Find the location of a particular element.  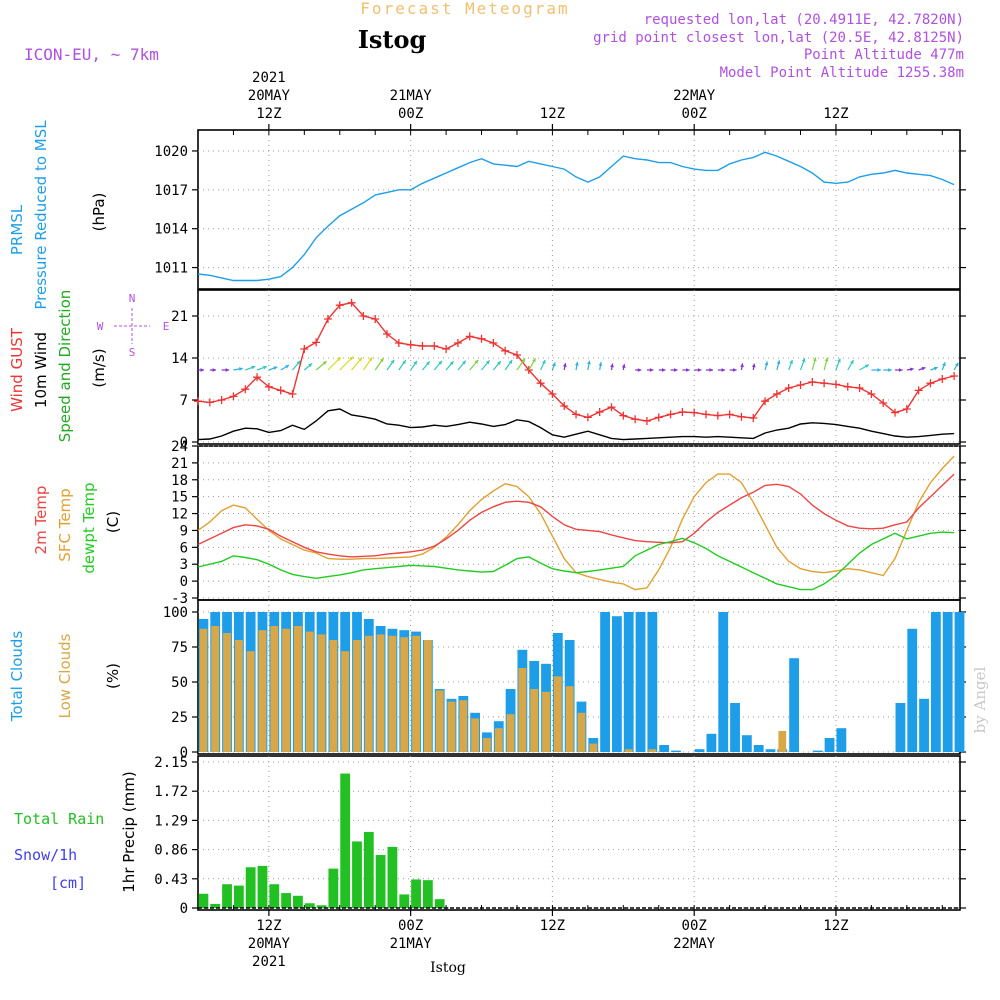

wind-label: 10m Wind is located at coordinates (41, 370).